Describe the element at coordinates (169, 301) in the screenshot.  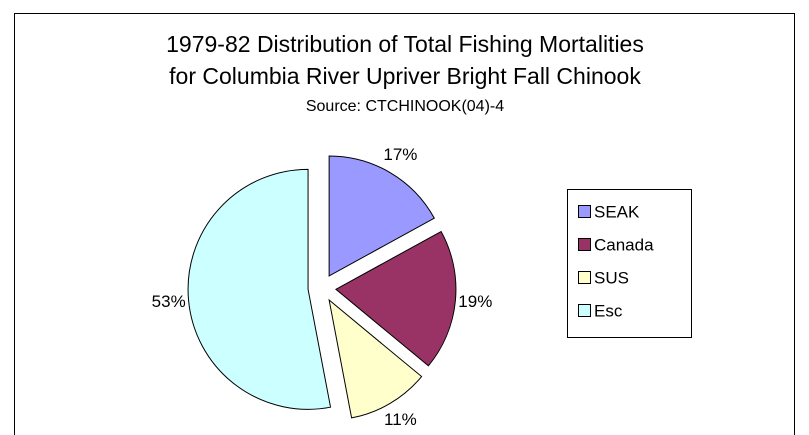
I see `data-label: 53%` at that location.